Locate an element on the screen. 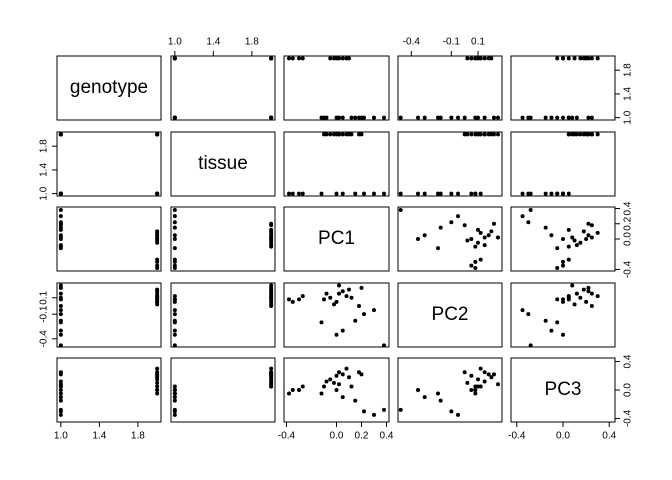 The width and height of the screenshot is (672, 480). x-tick-label: 0.4 is located at coordinates (387, 436).